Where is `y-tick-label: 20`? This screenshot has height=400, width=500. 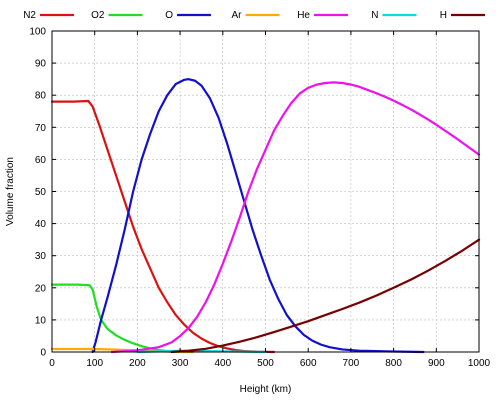
y-tick-label: 20 is located at coordinates (41, 288).